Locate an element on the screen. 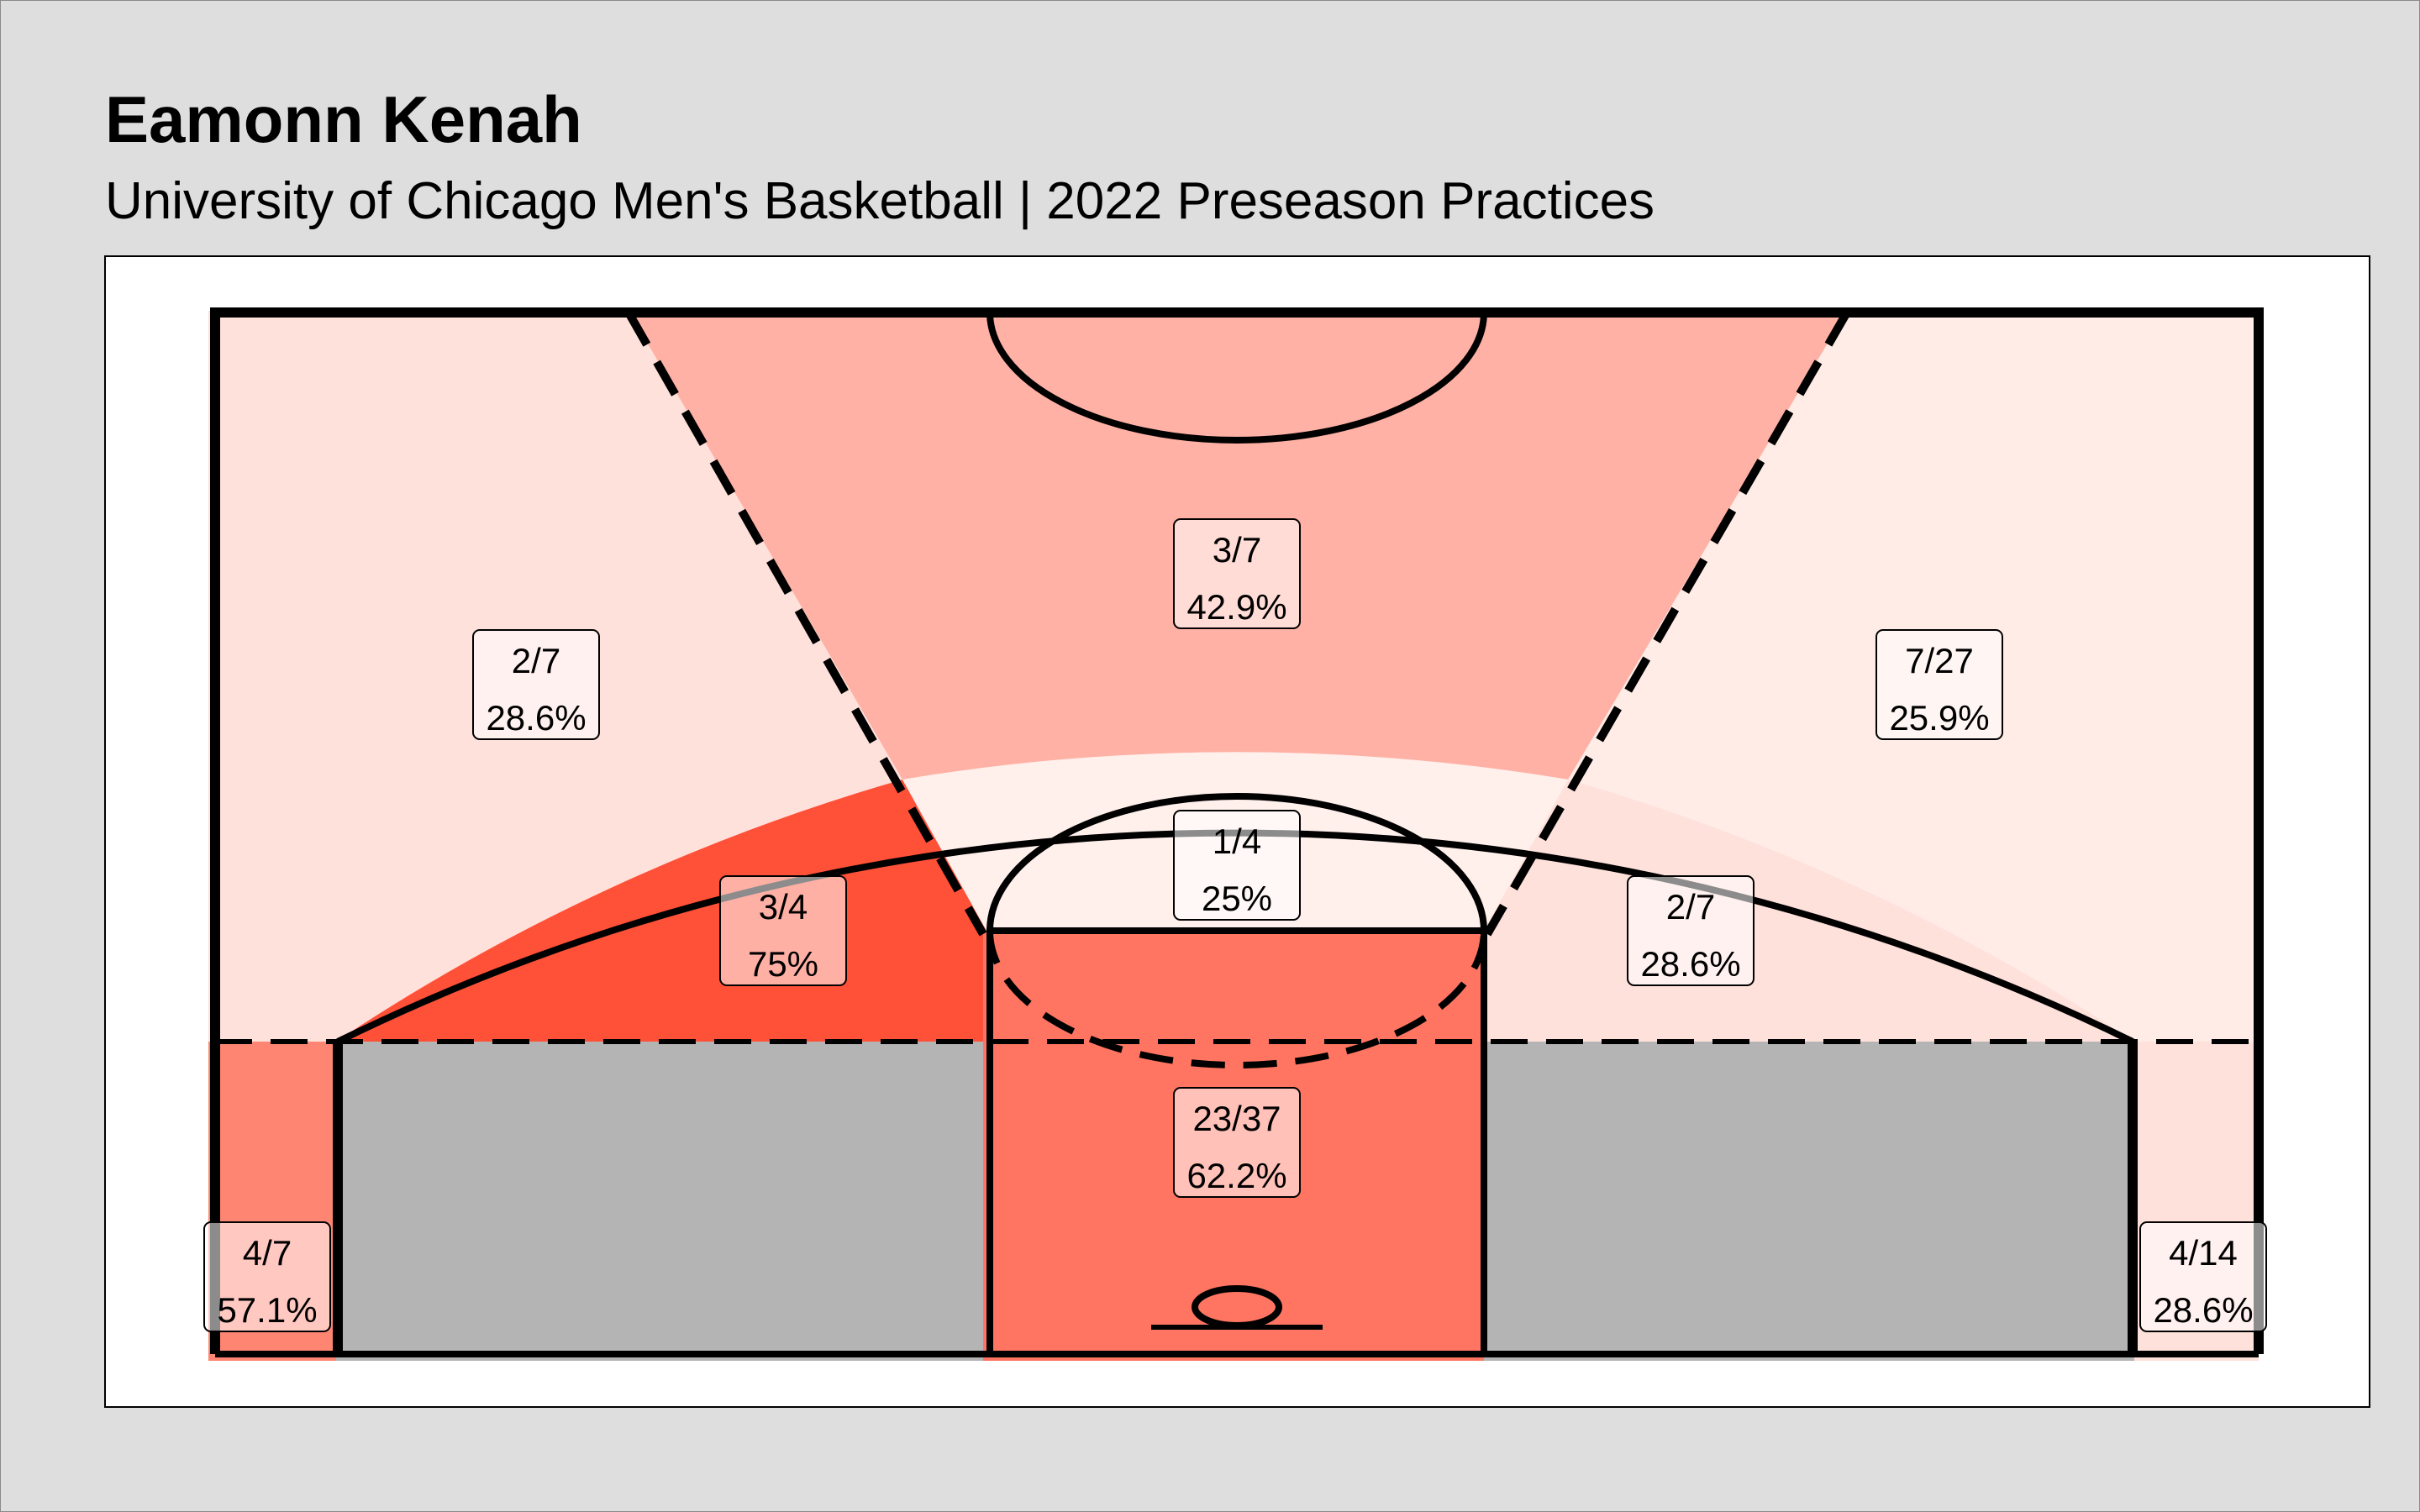 The height and width of the screenshot is (1512, 2420). zone-made-attempts: 23/37 is located at coordinates (1236, 1118).